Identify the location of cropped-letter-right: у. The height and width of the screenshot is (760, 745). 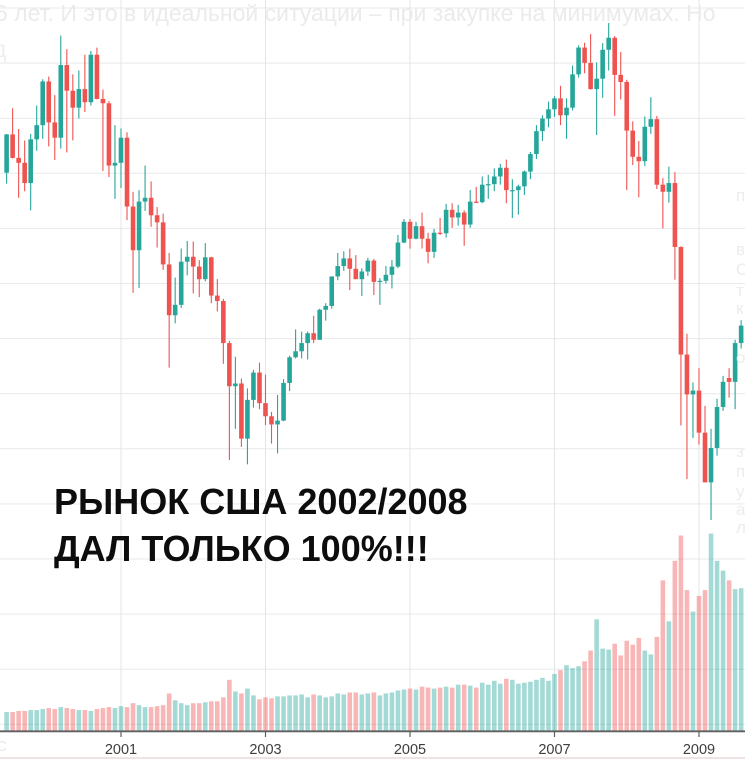
(740, 491).